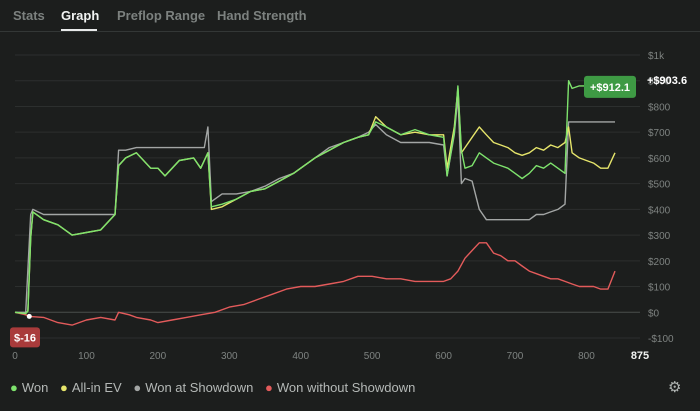  Describe the element at coordinates (158, 356) in the screenshot. I see `x-tick-label: 200` at that location.